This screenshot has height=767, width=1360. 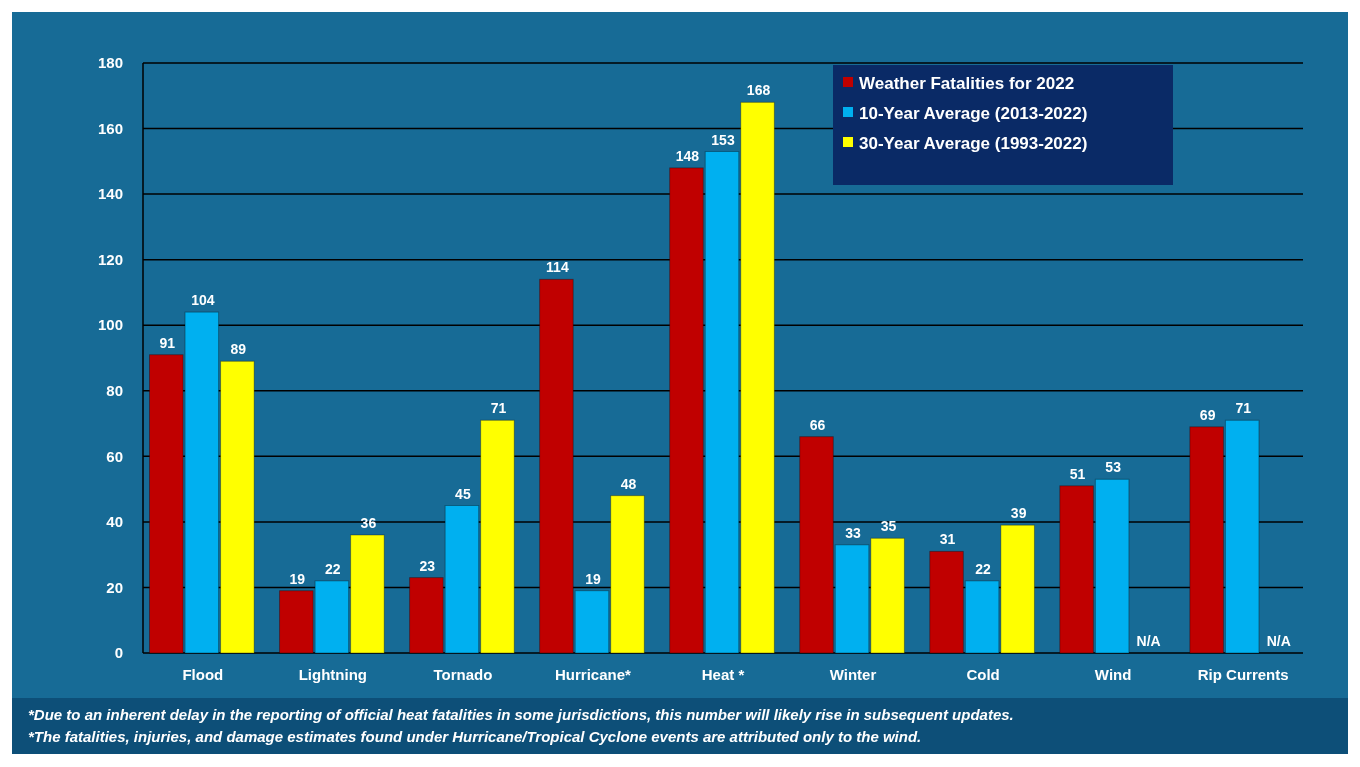 What do you see at coordinates (1077, 473) in the screenshot?
I see `data-label: 51` at bounding box center [1077, 473].